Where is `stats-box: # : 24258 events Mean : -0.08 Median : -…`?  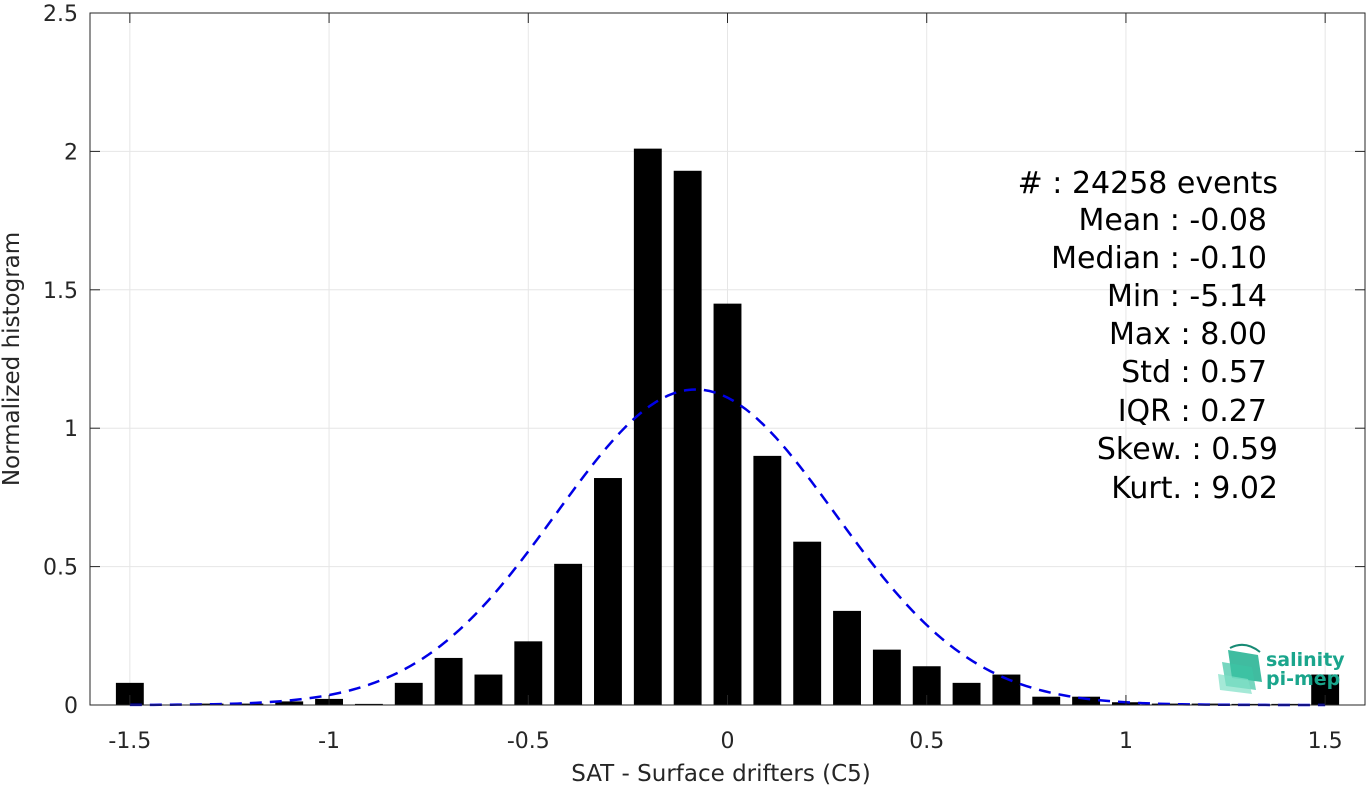 stats-box: # : 24258 events Mean : -0.08 Median : -… is located at coordinates (1148, 336).